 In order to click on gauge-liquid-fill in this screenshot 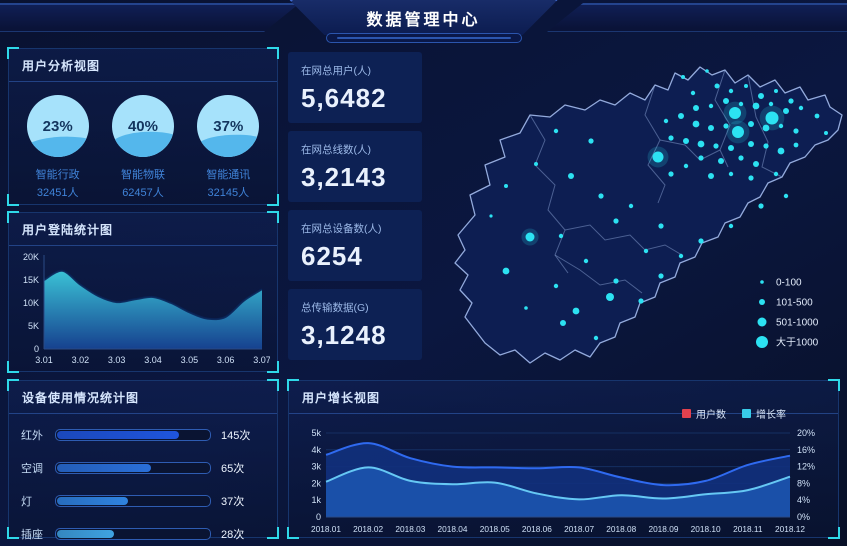, I will do `click(57, 145)`.